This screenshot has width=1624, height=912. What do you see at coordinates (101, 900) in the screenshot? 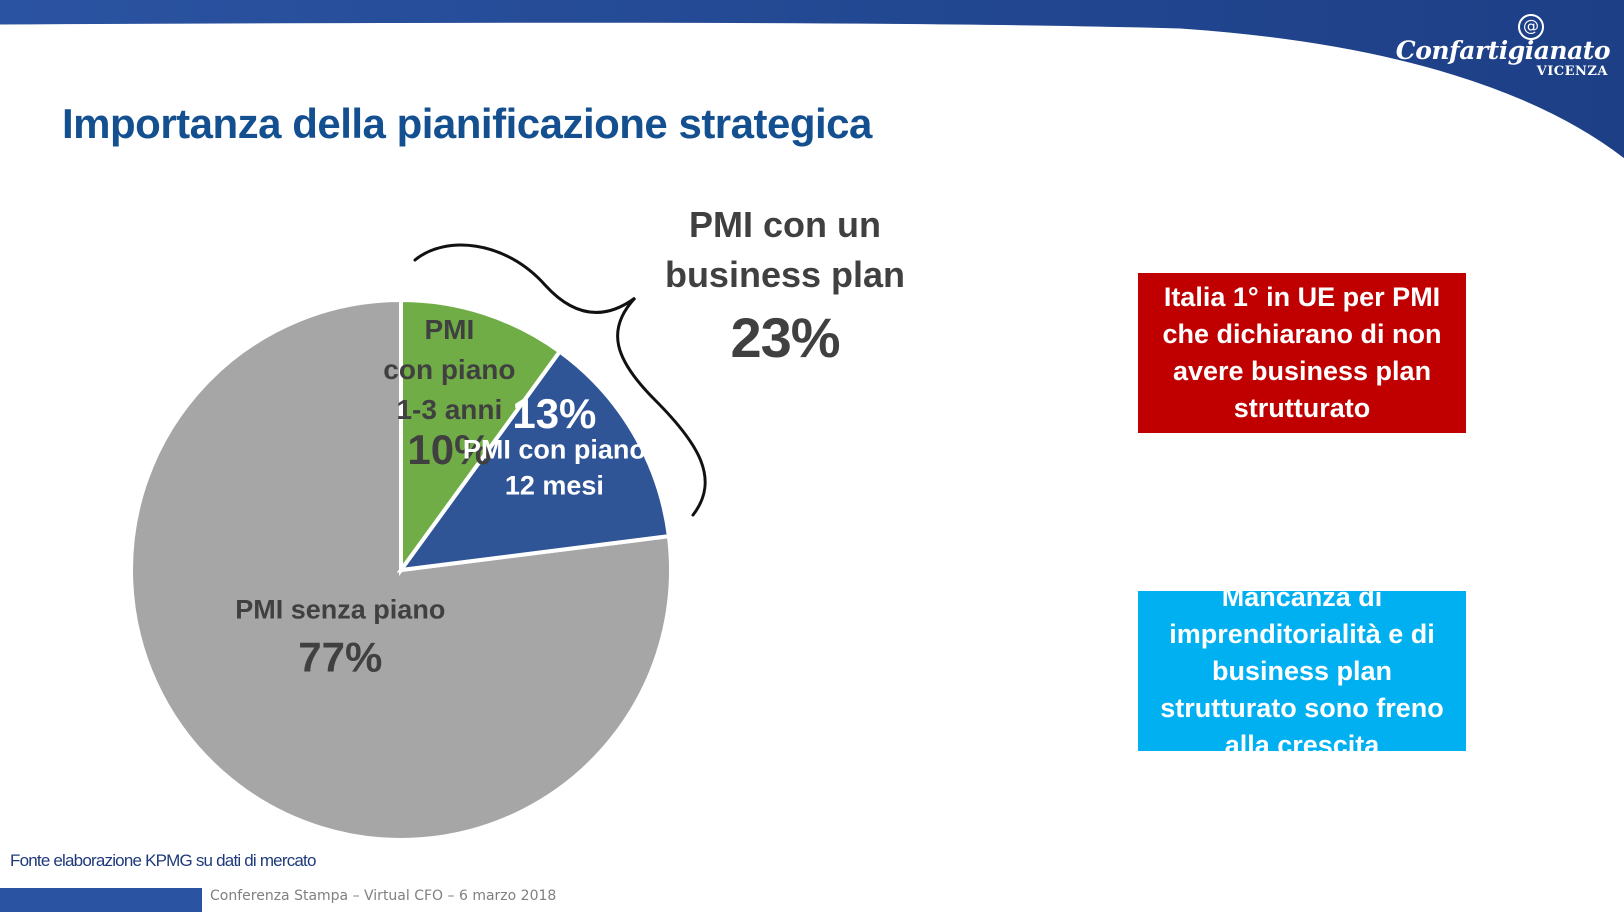
I see `footer-bar` at bounding box center [101, 900].